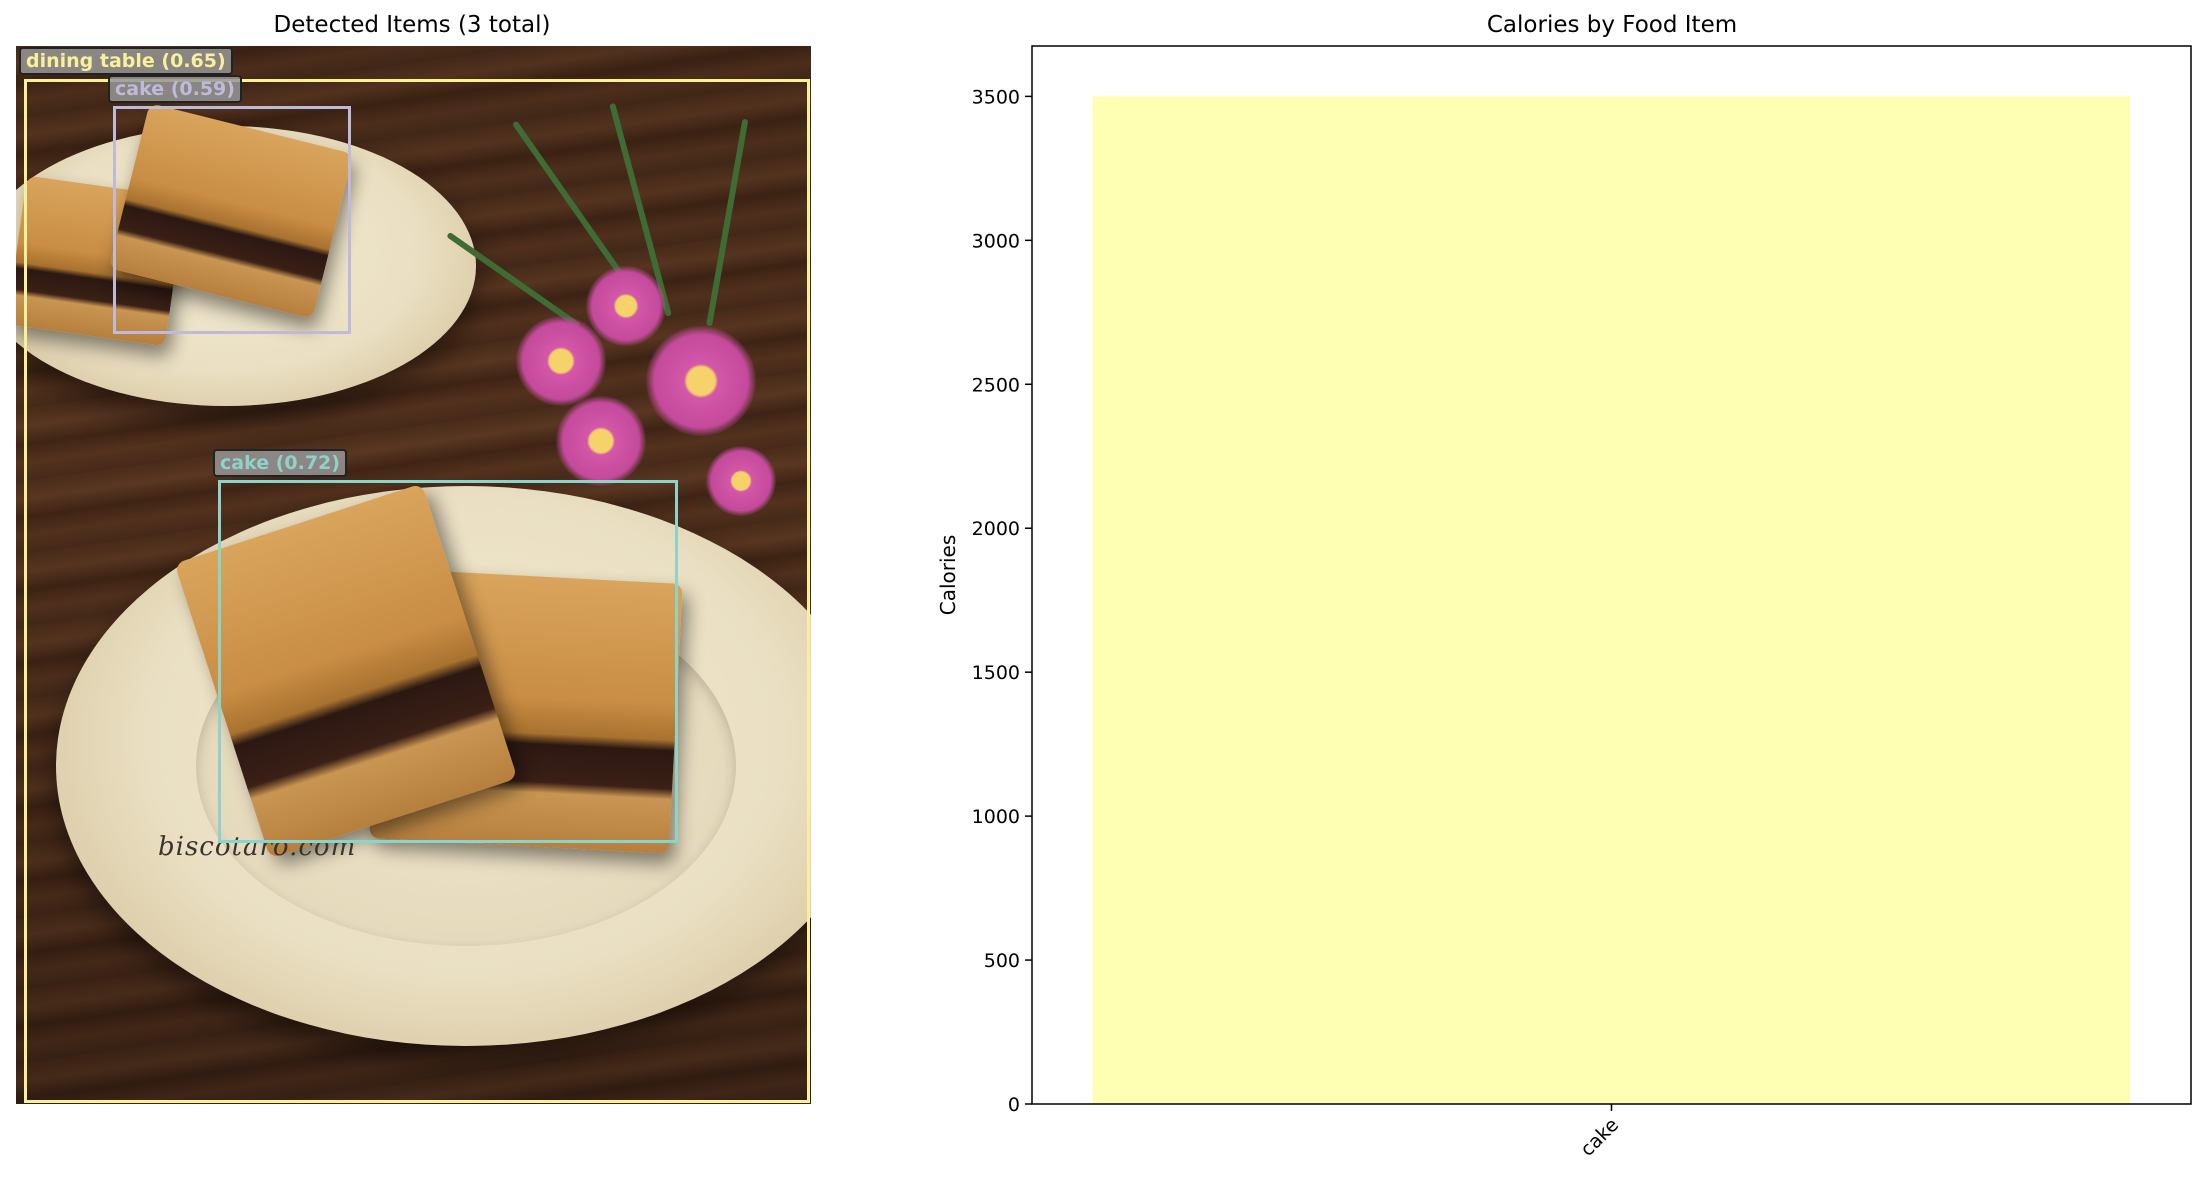  I want to click on chart-title: Calories by Food Item, so click(1612, 25).